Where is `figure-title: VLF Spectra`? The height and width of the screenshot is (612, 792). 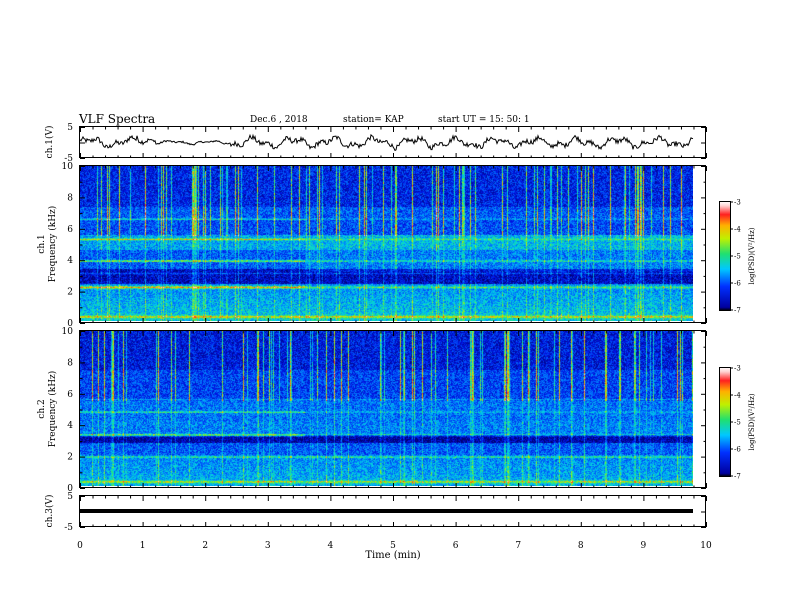 figure-title: VLF Spectra is located at coordinates (117, 119).